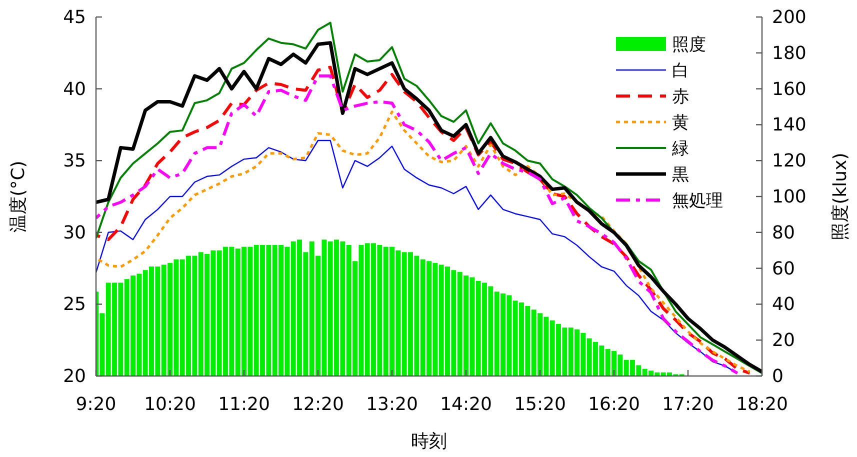  Describe the element at coordinates (689, 45) in the screenshot. I see `legend-label: 照度` at that location.